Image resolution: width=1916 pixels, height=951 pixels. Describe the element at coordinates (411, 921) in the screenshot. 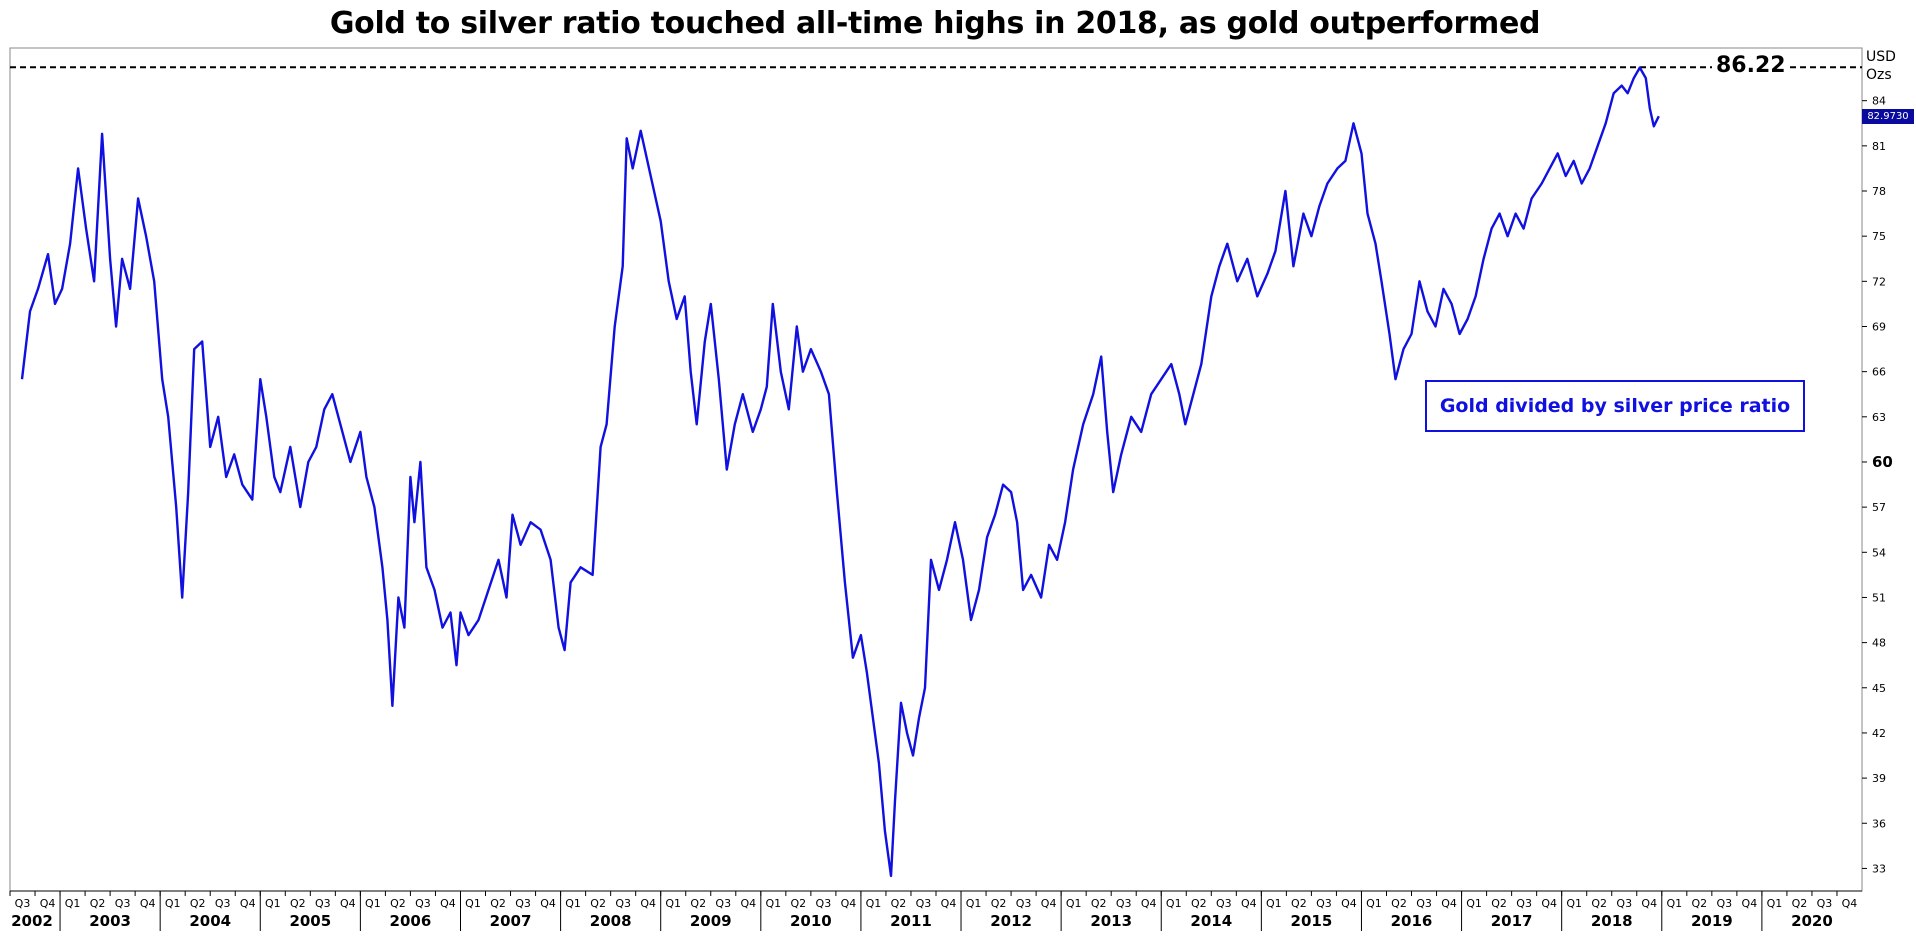

I see `x-year-label: 2006` at that location.